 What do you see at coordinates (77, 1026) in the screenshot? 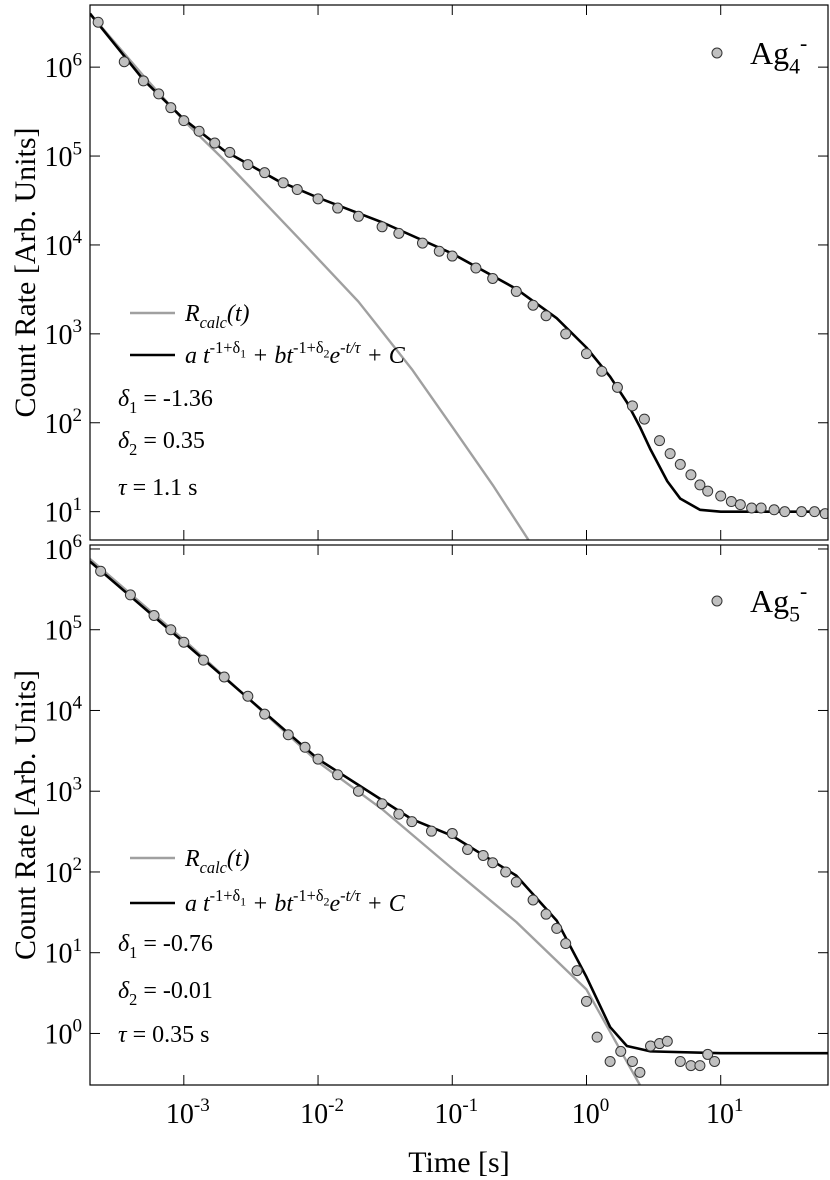
I see `y-tick-label-exp: 0` at bounding box center [77, 1026].